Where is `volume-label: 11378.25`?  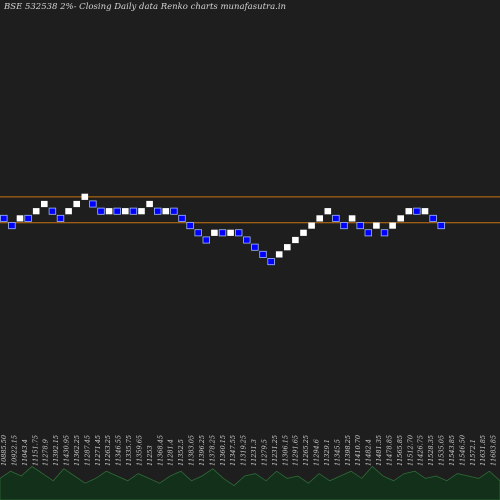
volume-label: 11378.25 is located at coordinates (212, 450).